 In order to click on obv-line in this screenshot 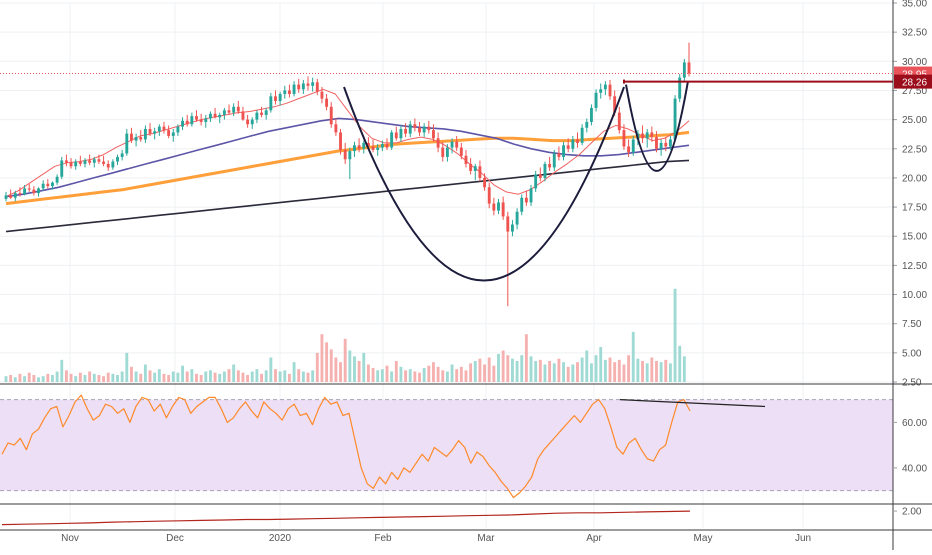, I will do `click(346, 518)`.